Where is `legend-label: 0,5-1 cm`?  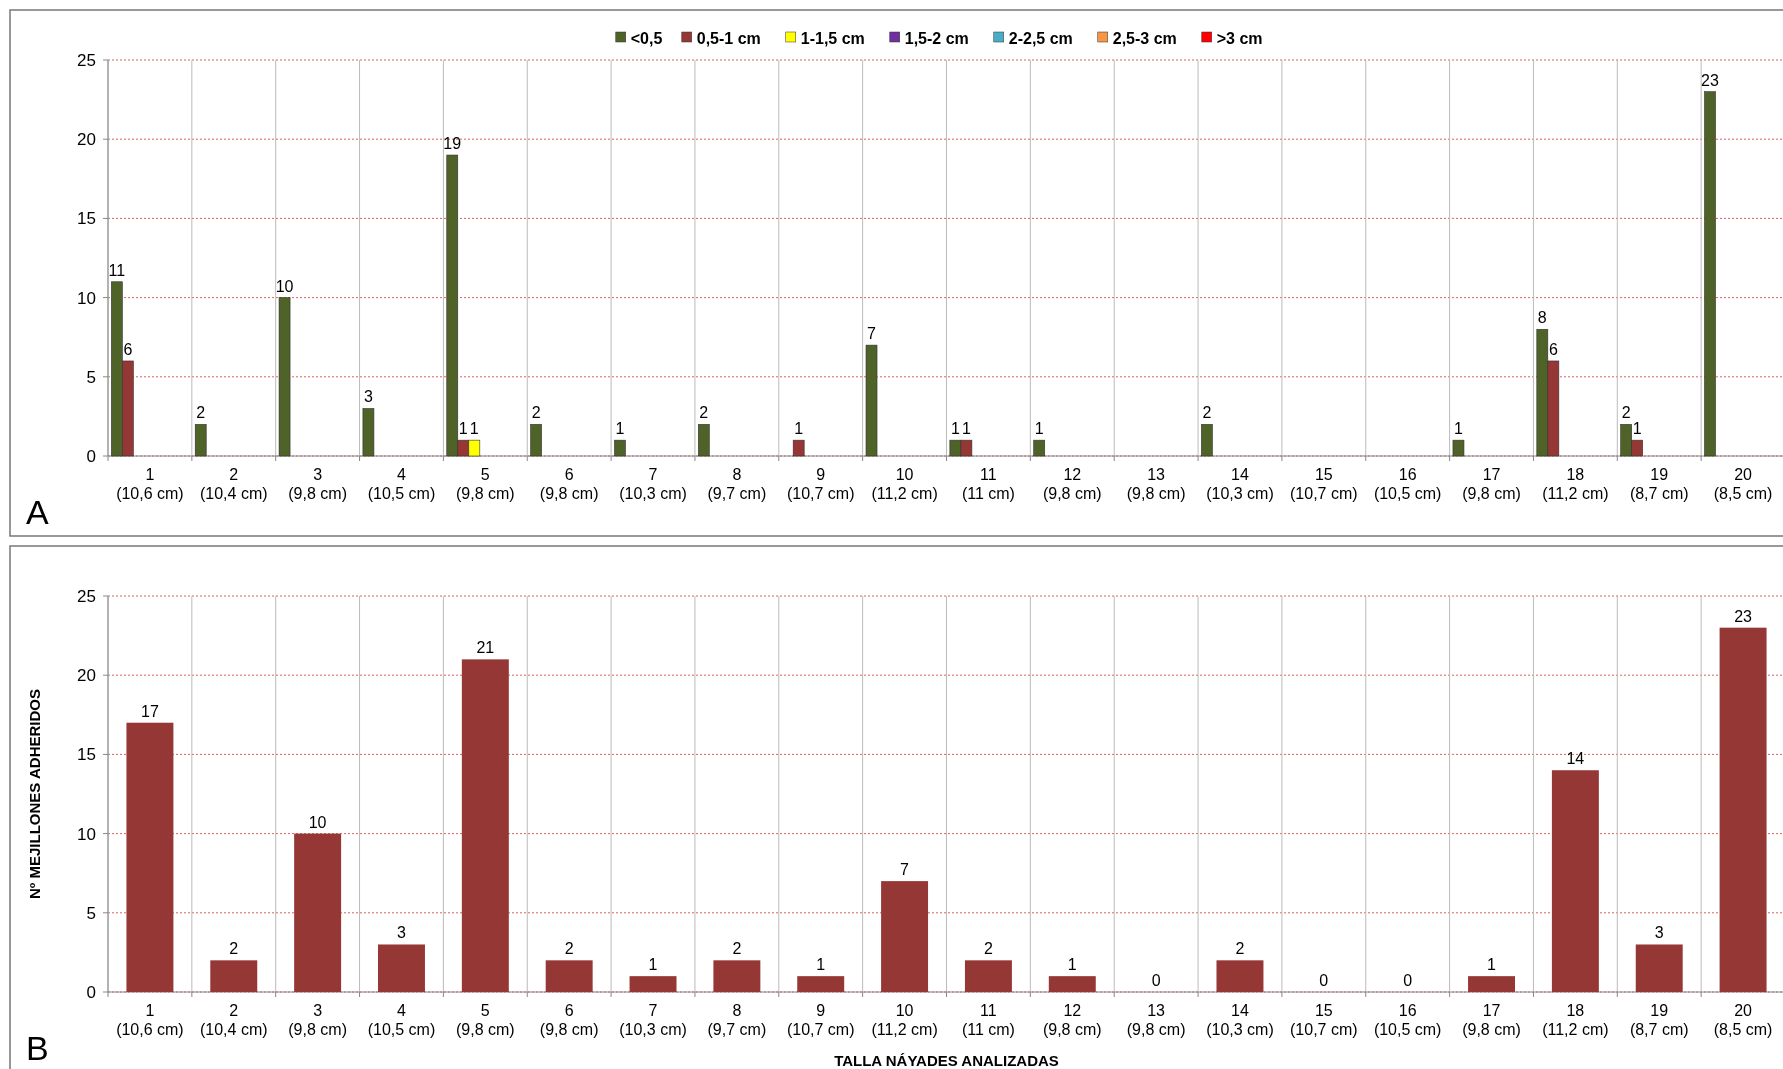 legend-label: 0,5-1 cm is located at coordinates (728, 38).